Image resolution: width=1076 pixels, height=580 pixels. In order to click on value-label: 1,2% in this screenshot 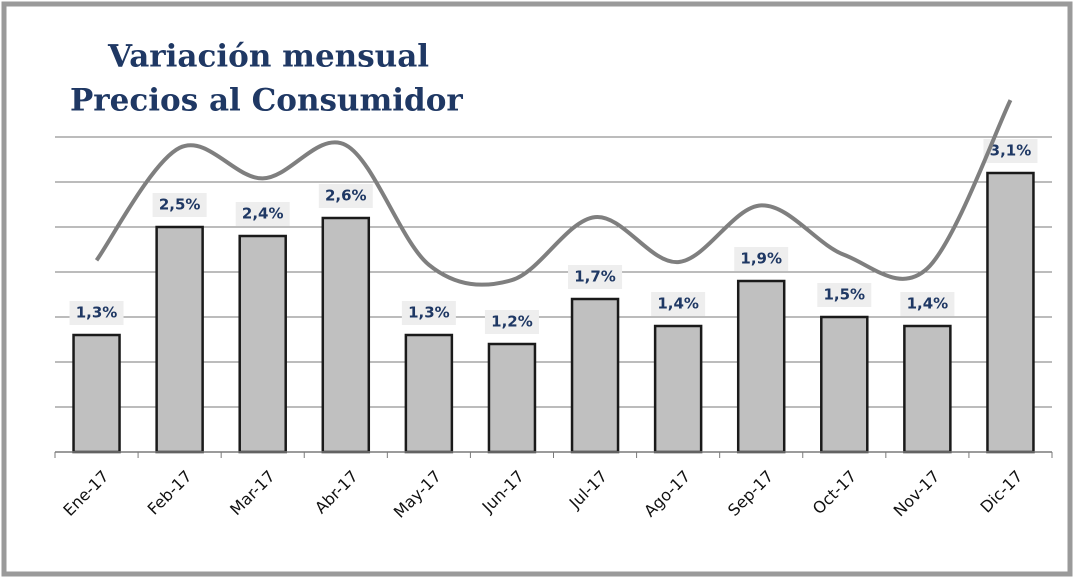, I will do `click(512, 322)`.